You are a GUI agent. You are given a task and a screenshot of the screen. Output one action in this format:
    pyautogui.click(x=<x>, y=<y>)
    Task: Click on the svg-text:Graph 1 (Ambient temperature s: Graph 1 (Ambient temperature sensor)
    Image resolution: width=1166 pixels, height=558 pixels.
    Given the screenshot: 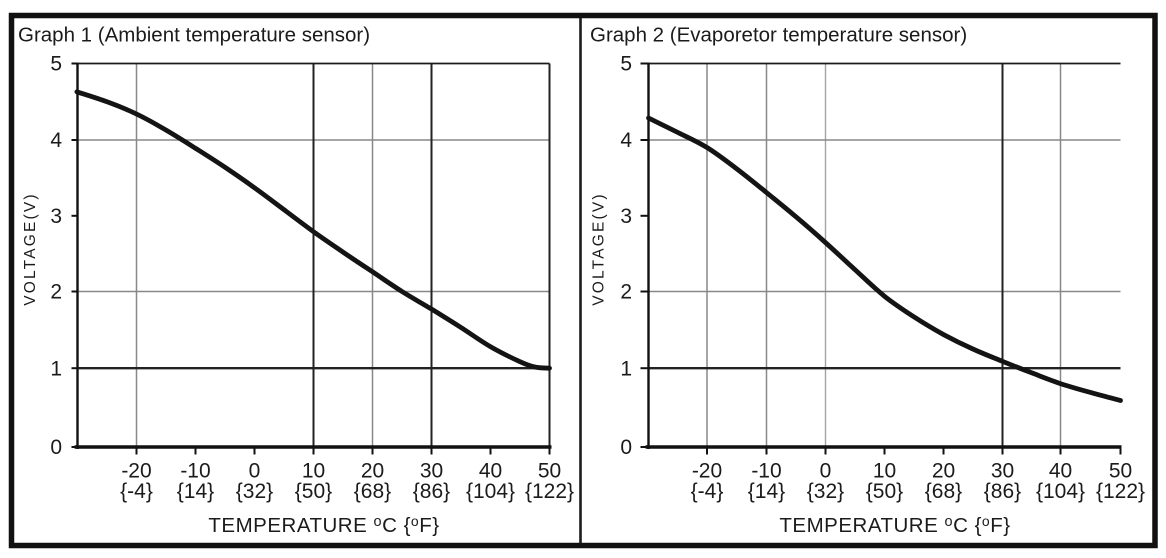 What is the action you would take?
    pyautogui.click(x=194, y=35)
    